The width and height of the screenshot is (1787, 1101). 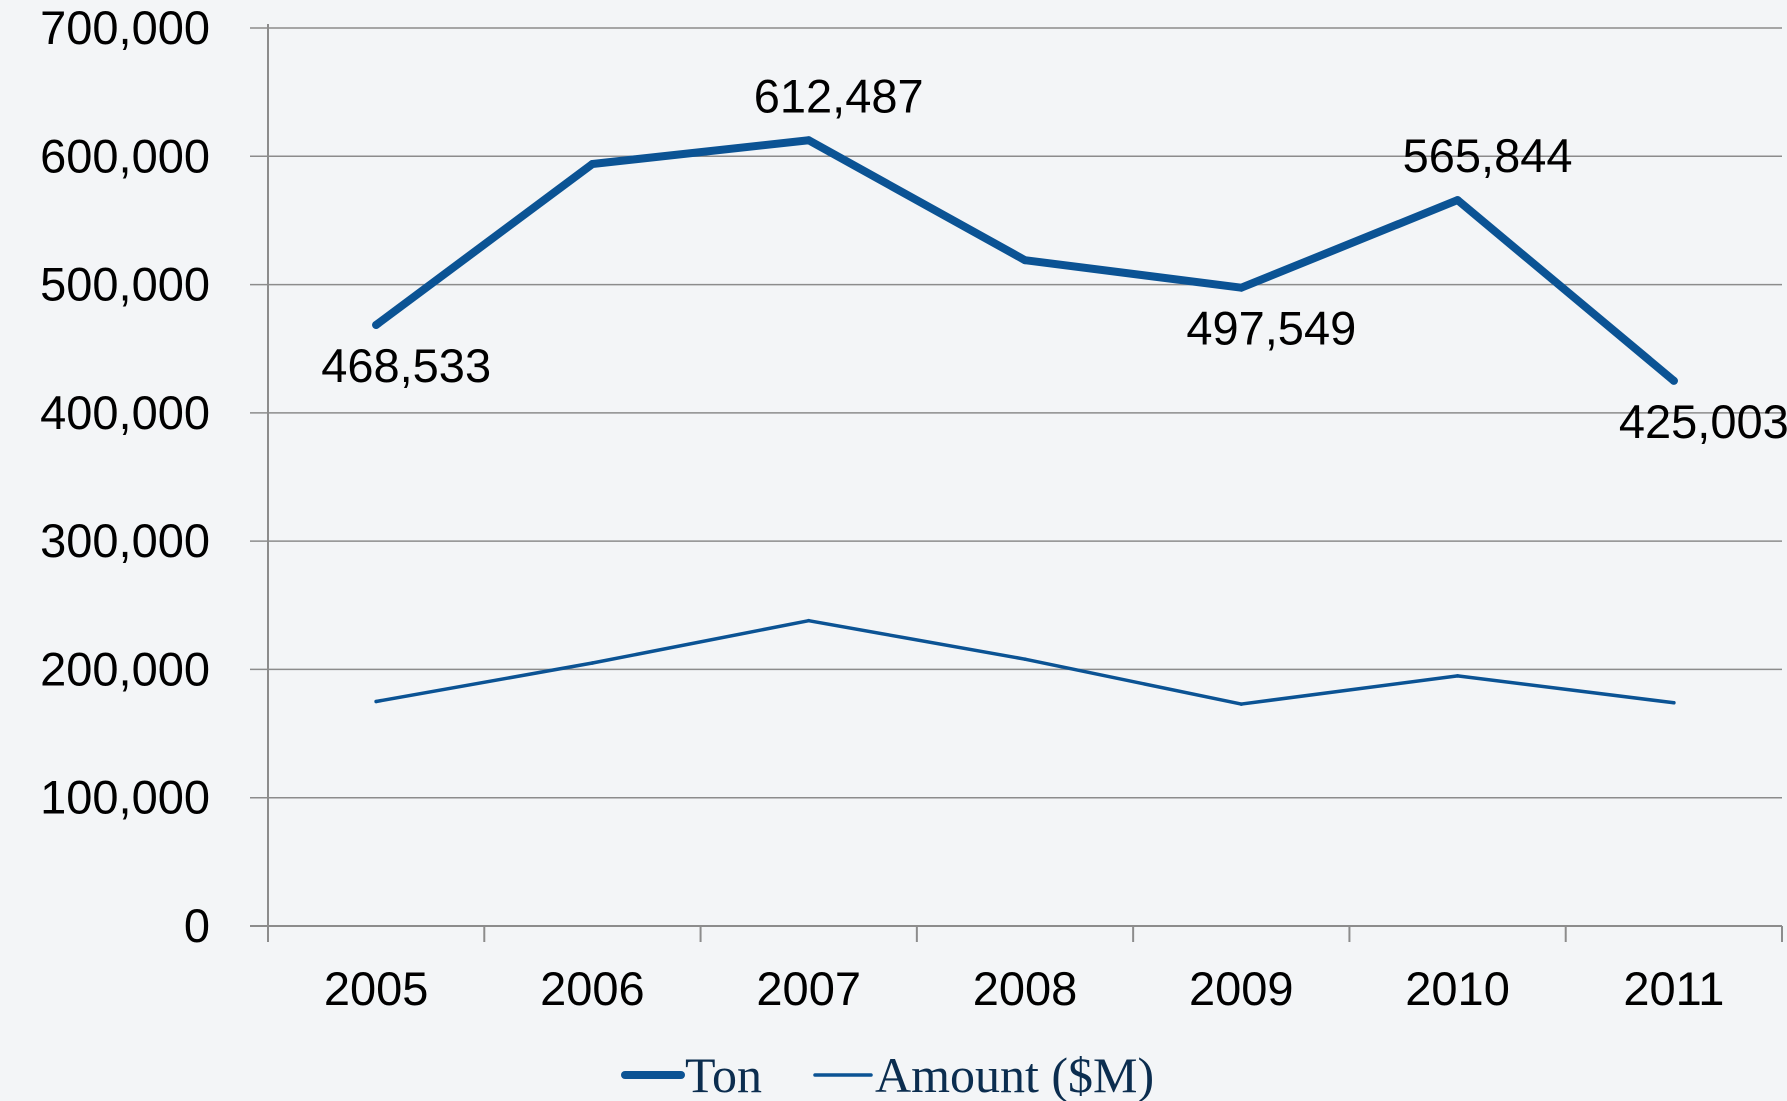 I want to click on y-tick-label: 600,000, so click(x=125, y=155).